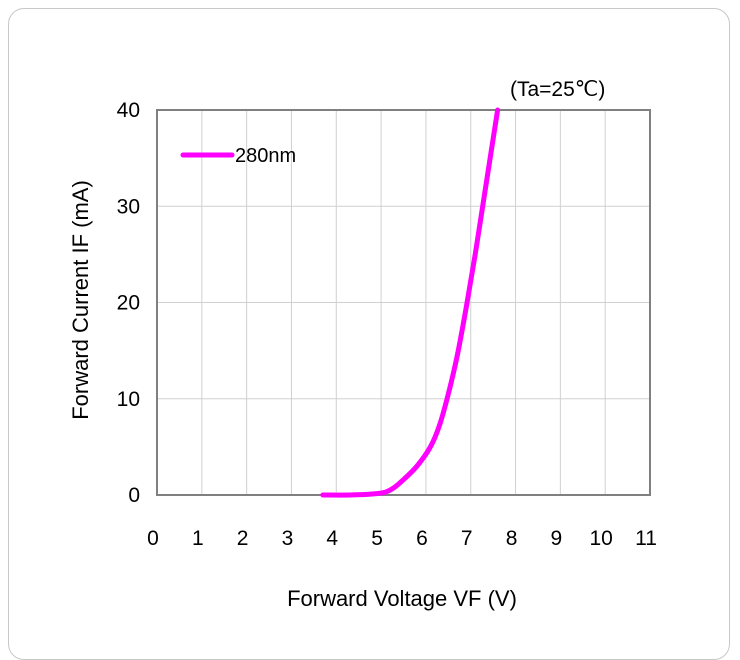 The width and height of the screenshot is (740, 660). Describe the element at coordinates (332, 538) in the screenshot. I see `x-tick-label: 4` at that location.